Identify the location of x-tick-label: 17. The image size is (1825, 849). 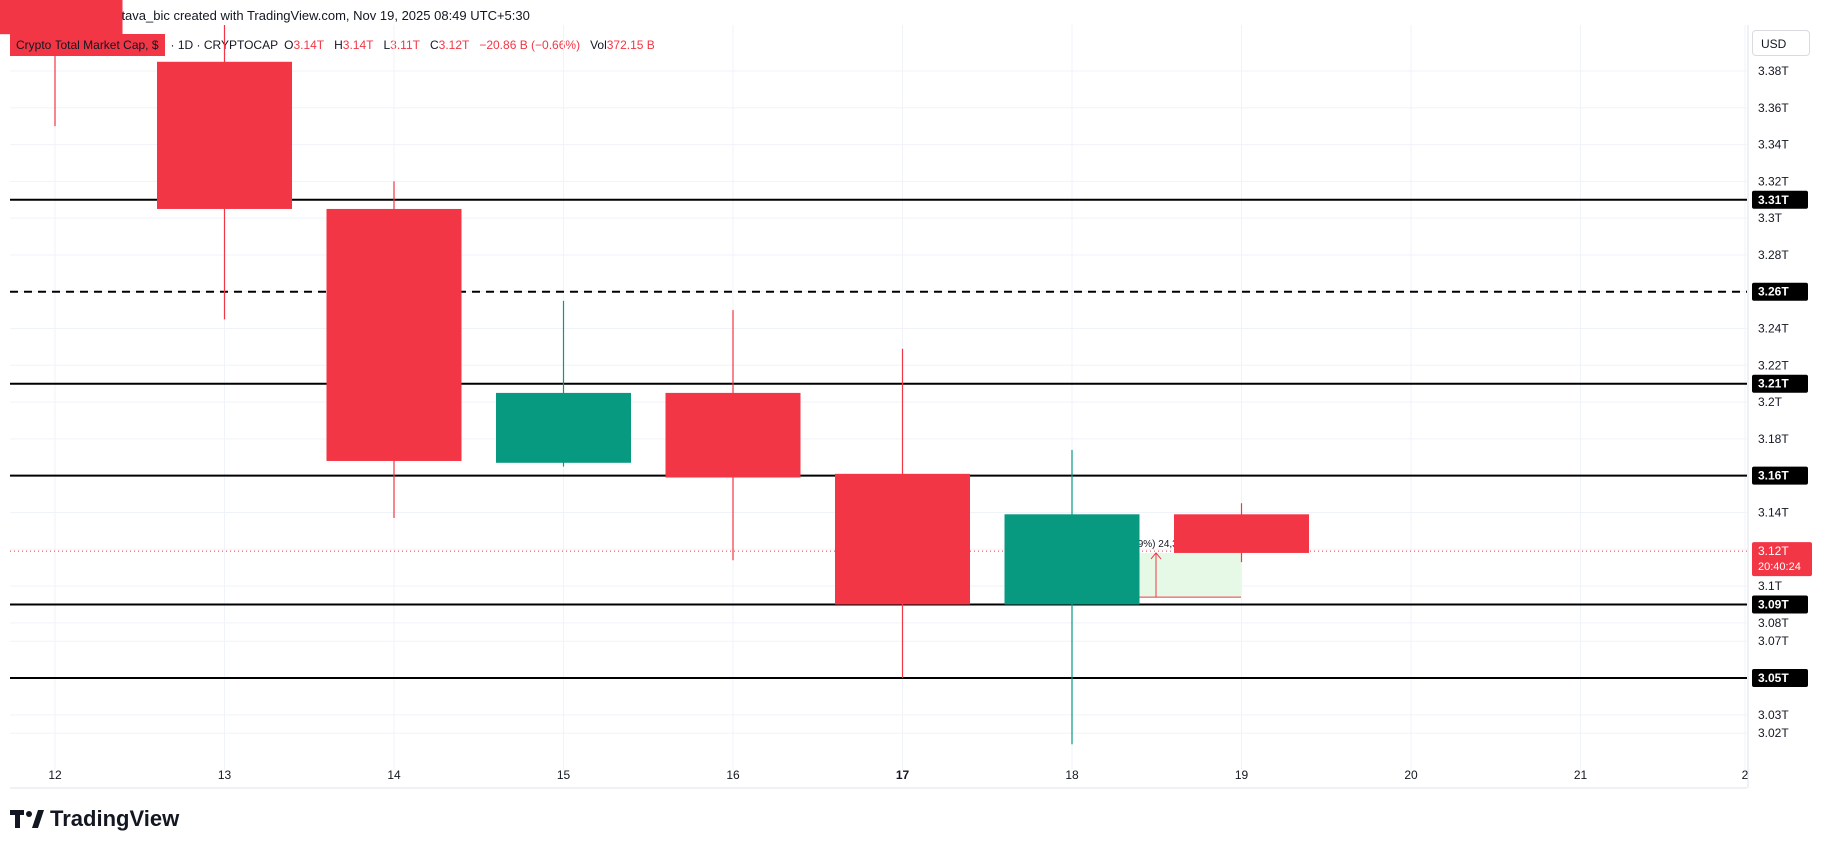
(903, 775).